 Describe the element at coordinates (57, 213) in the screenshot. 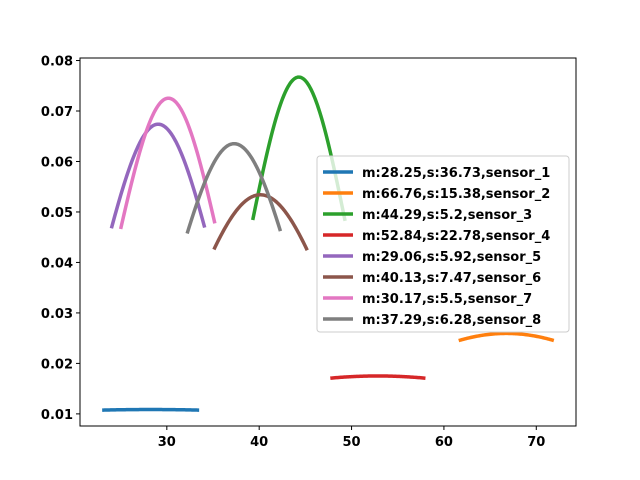

I see `y-tick-label: 0.05` at that location.